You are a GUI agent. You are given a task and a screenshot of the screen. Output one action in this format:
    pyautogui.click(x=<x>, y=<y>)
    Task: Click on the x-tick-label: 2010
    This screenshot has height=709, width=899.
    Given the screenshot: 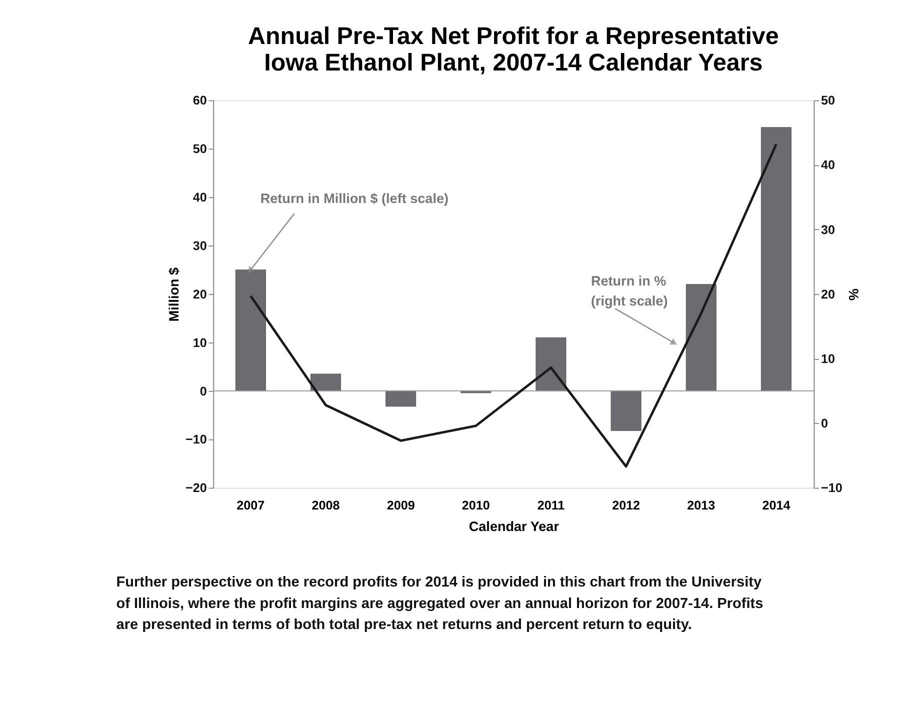 What is the action you would take?
    pyautogui.click(x=476, y=505)
    